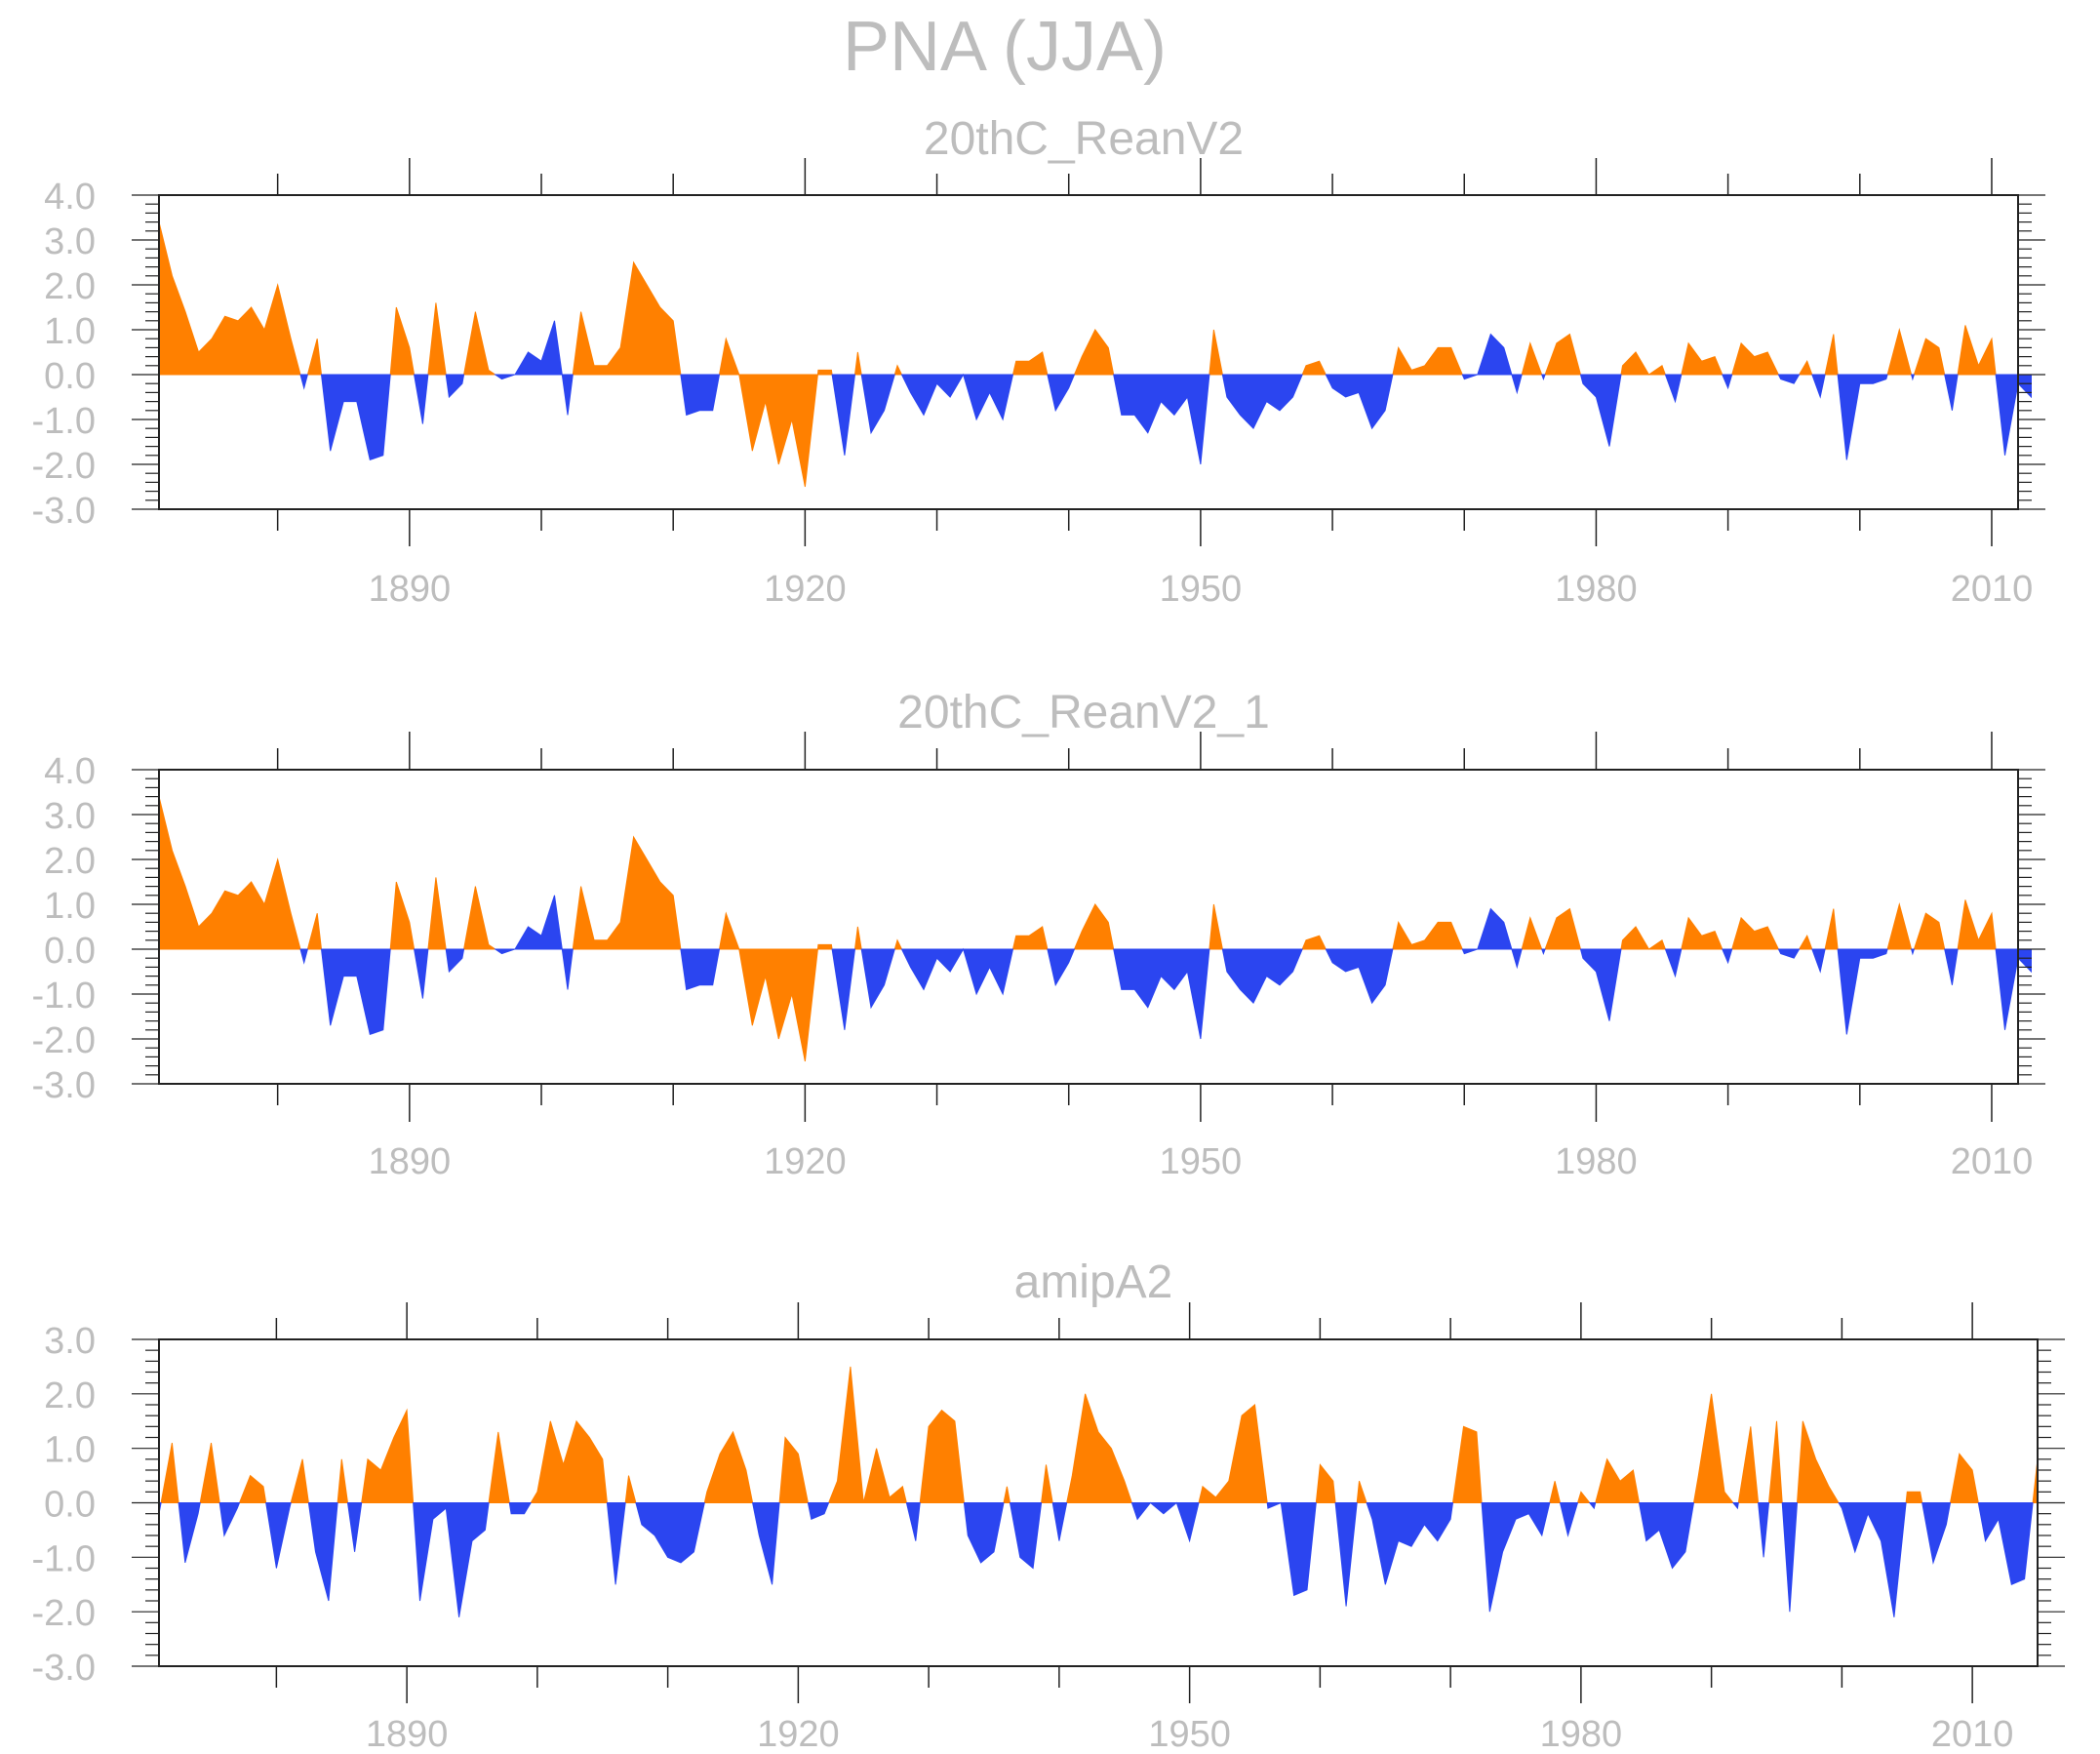  I want to click on x-tick-label: 1950, so click(1202, 1161).